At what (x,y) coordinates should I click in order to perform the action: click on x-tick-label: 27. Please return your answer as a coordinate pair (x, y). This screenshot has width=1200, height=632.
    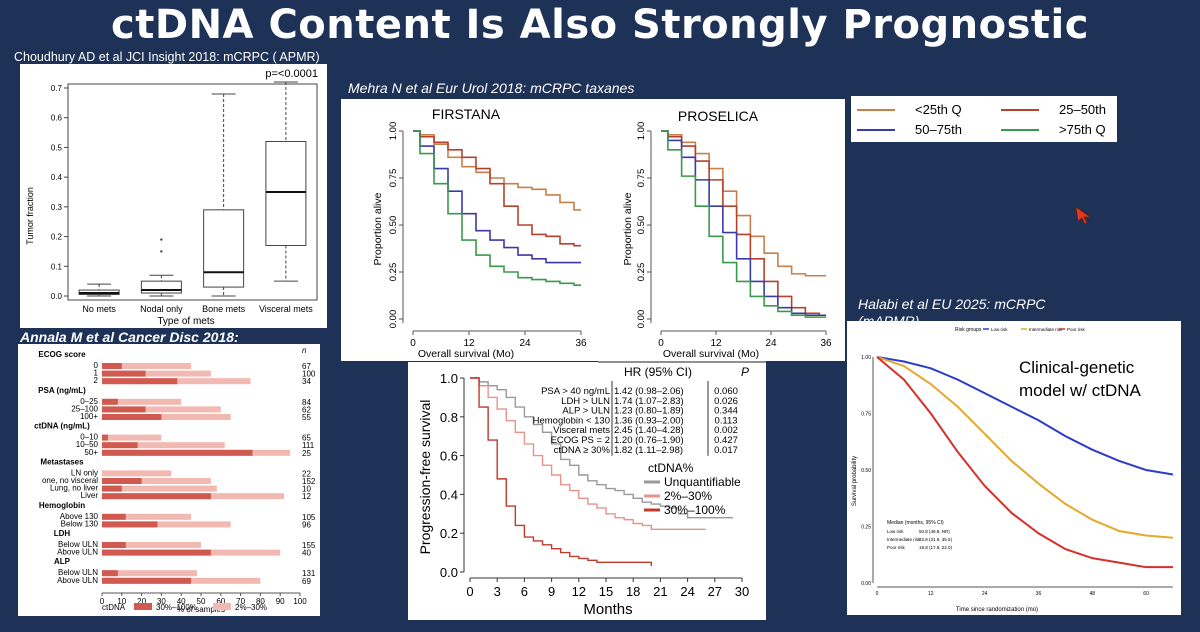
    Looking at the image, I should click on (715, 591).